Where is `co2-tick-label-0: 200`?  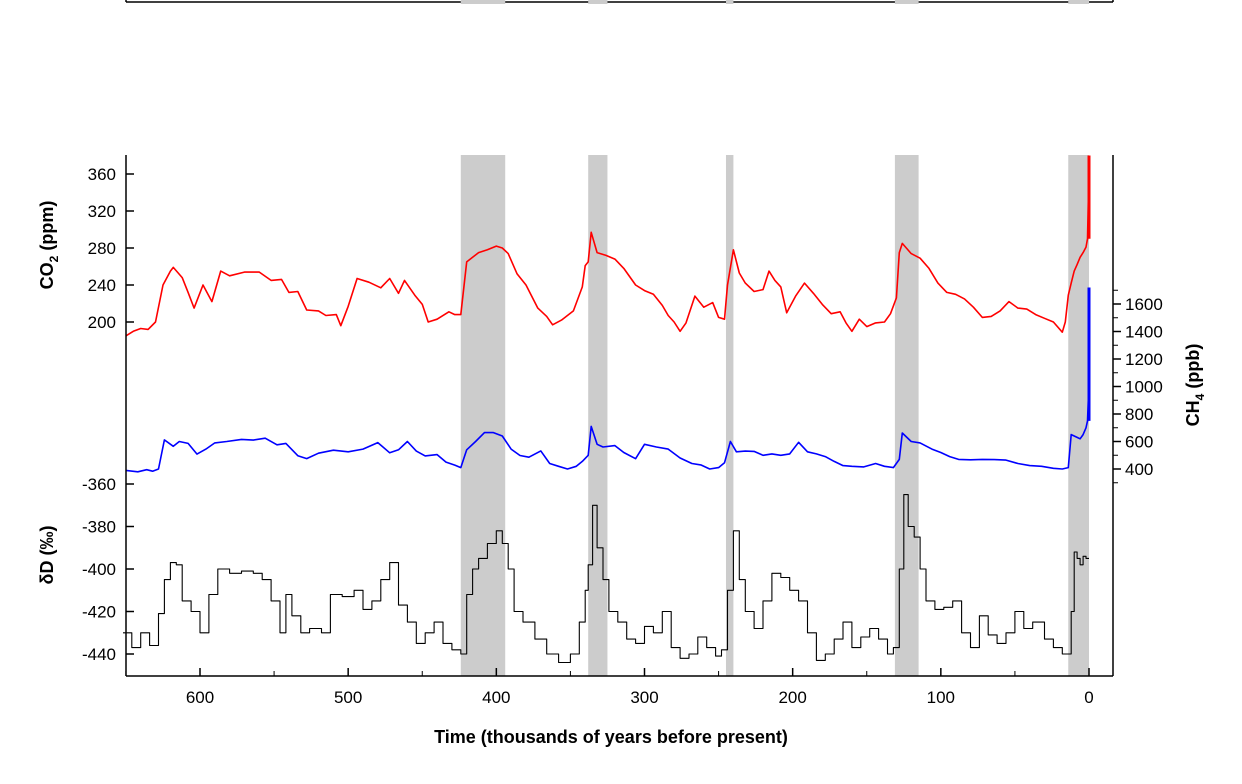 co2-tick-label-0: 200 is located at coordinates (102, 322).